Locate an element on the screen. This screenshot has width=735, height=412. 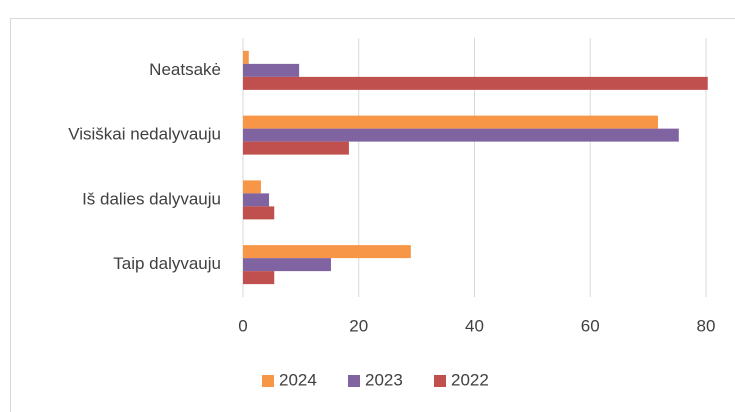
legend-label: 2023 is located at coordinates (384, 379).